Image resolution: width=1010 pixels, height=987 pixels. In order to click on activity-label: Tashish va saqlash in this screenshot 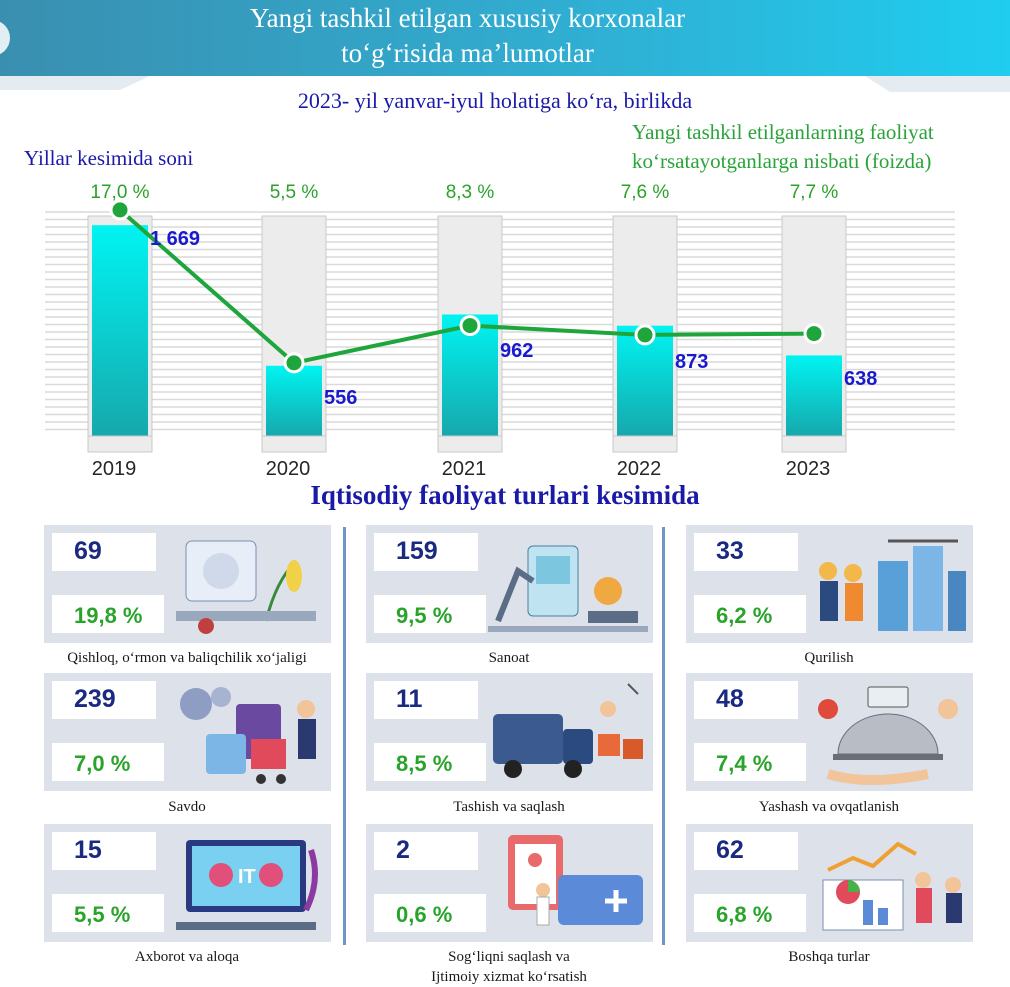, I will do `click(509, 807)`.